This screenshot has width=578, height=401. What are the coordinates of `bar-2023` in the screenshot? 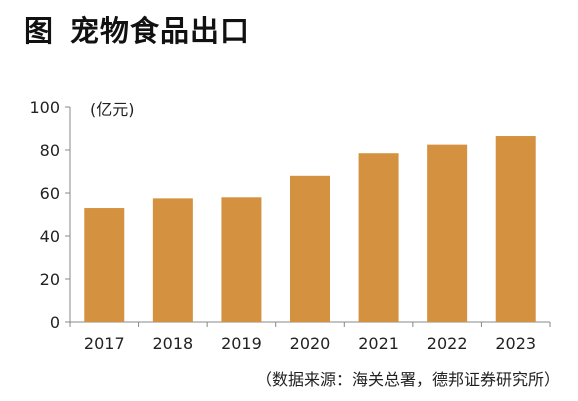 It's located at (515, 229).